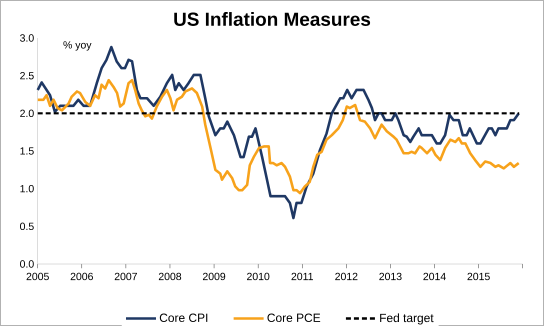 Image resolution: width=544 pixels, height=326 pixels. Describe the element at coordinates (214, 276) in the screenshot. I see `x-tick-label: 2009` at that location.